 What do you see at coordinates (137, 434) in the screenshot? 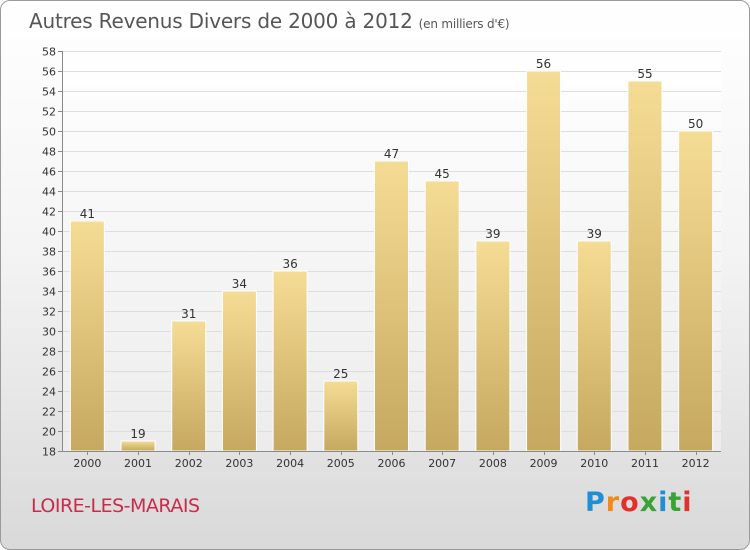
I see `bar-value-label: 19` at bounding box center [137, 434].